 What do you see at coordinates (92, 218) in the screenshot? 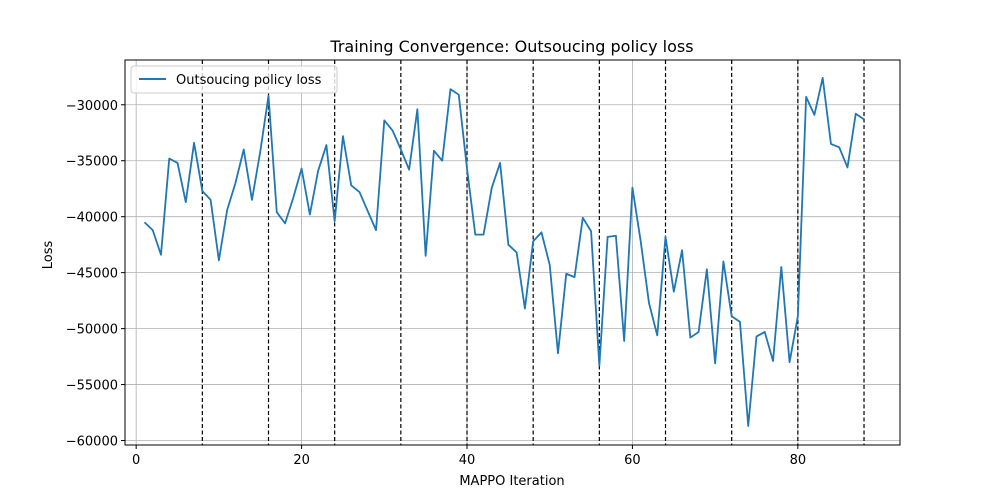
I see `y-tick-label: −40000` at bounding box center [92, 218].